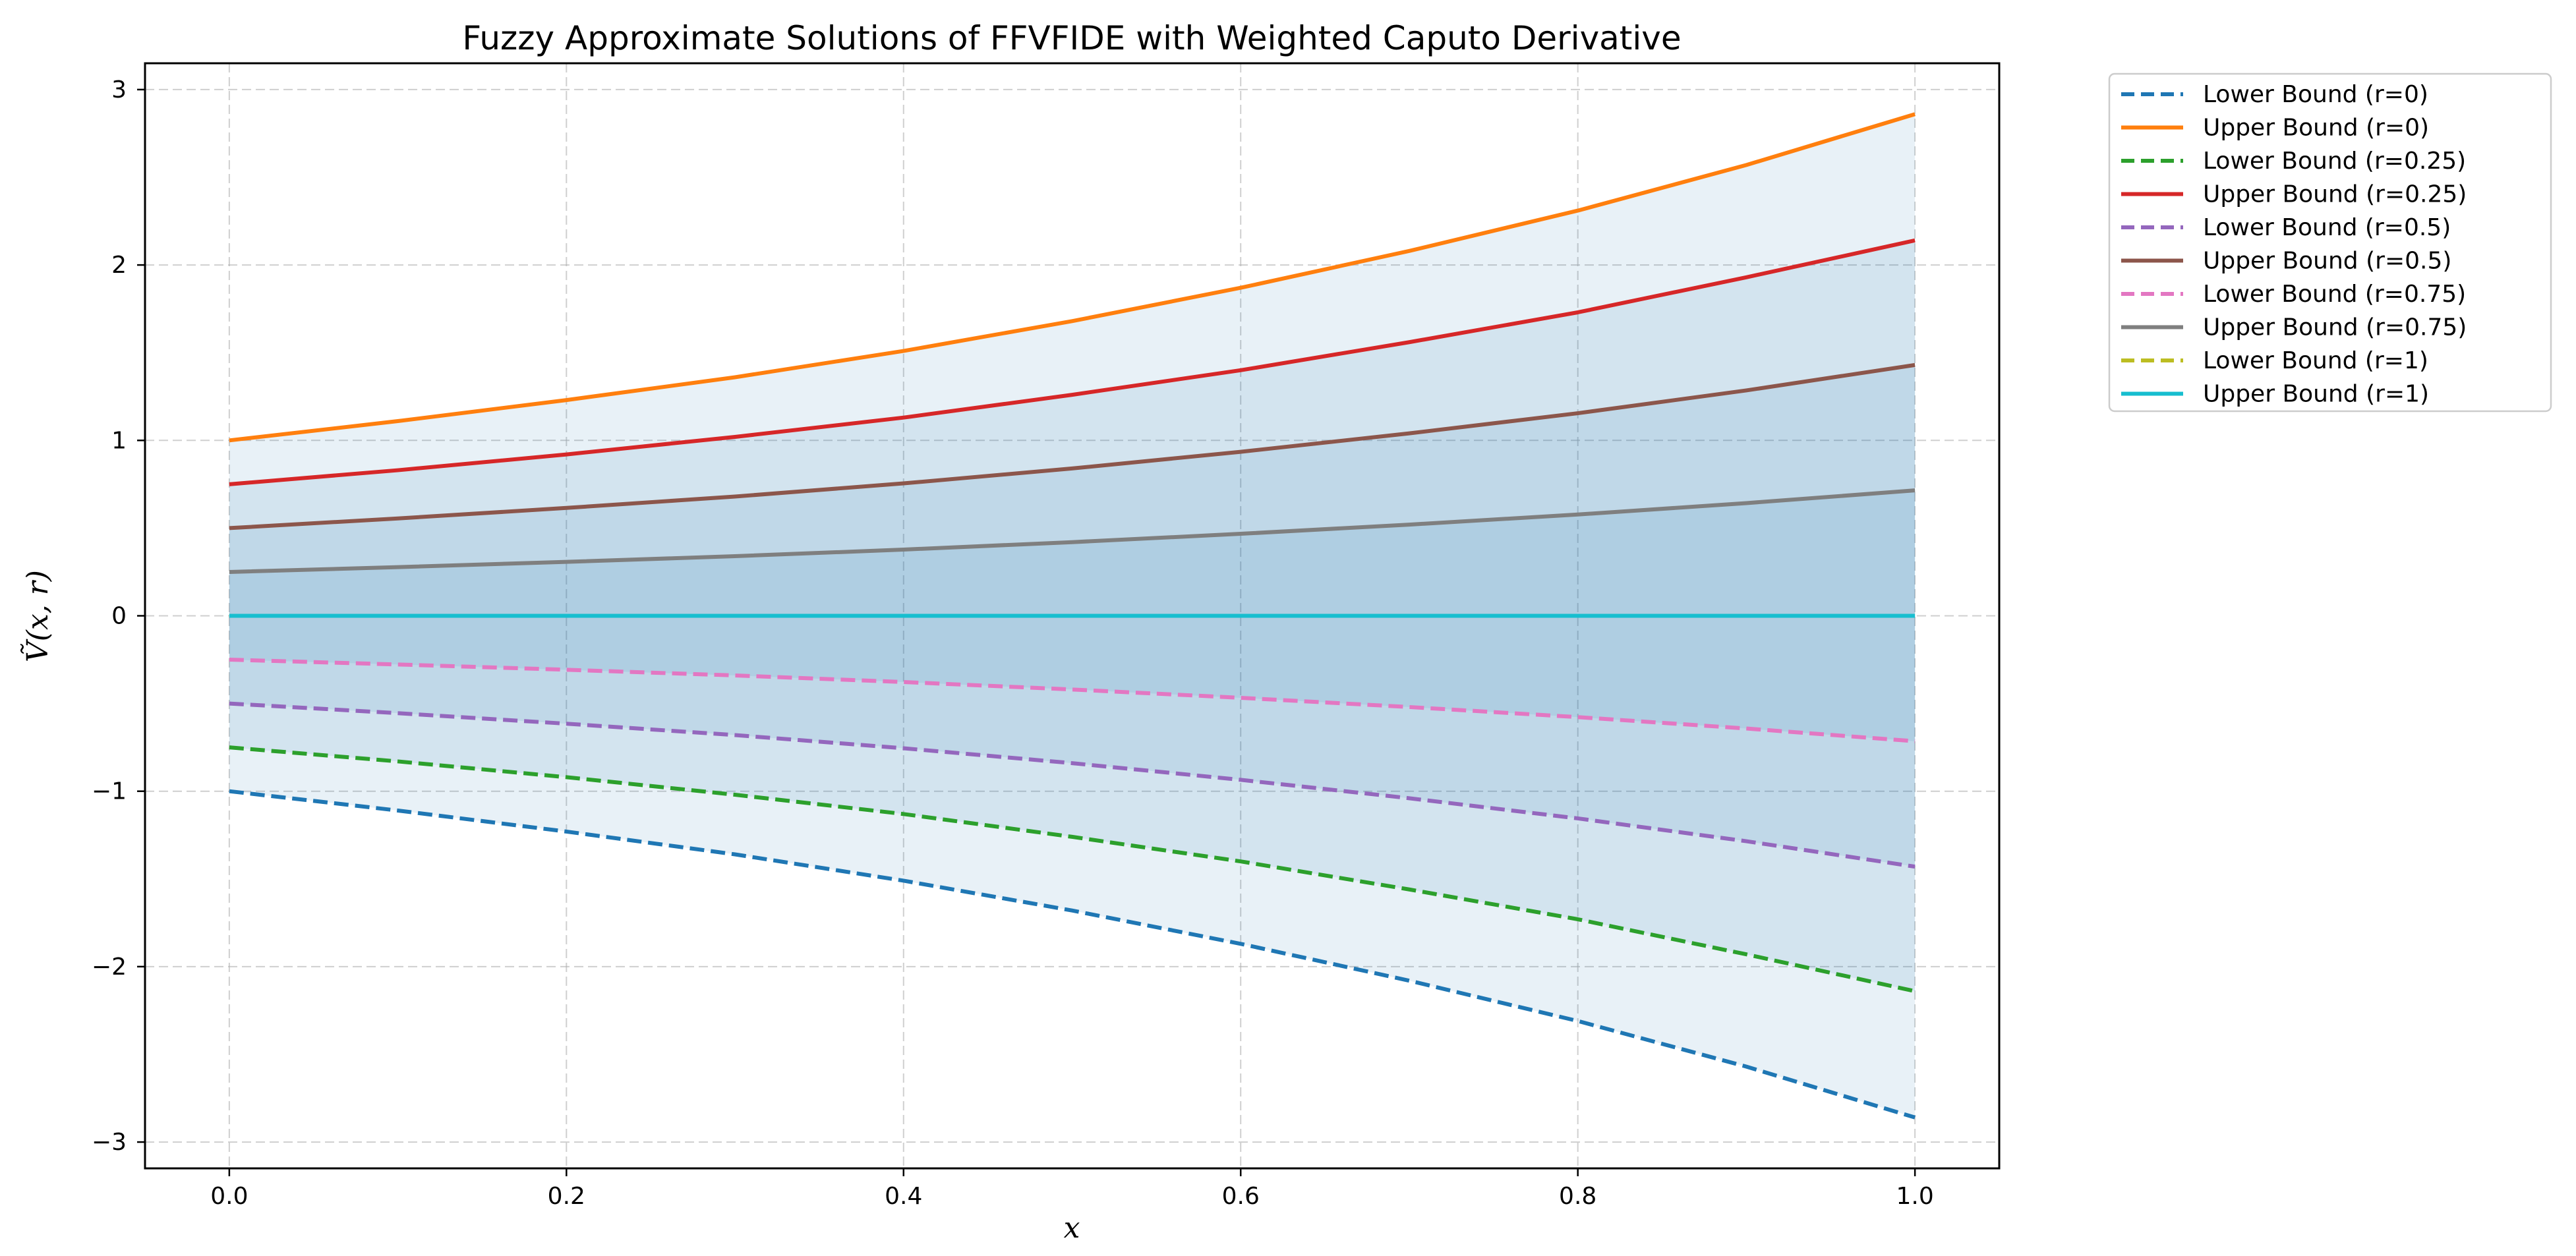  Describe the element at coordinates (1578, 1196) in the screenshot. I see `x-tick-label: 0.8` at that location.